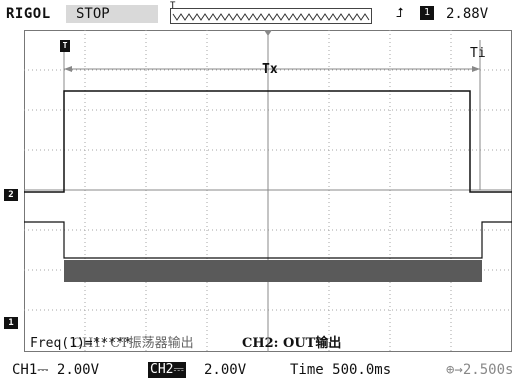 The width and height of the screenshot is (513, 382). Describe the element at coordinates (56, 370) in the screenshot. I see `ch1-scale: CH1⎓ 2.00V` at that location.